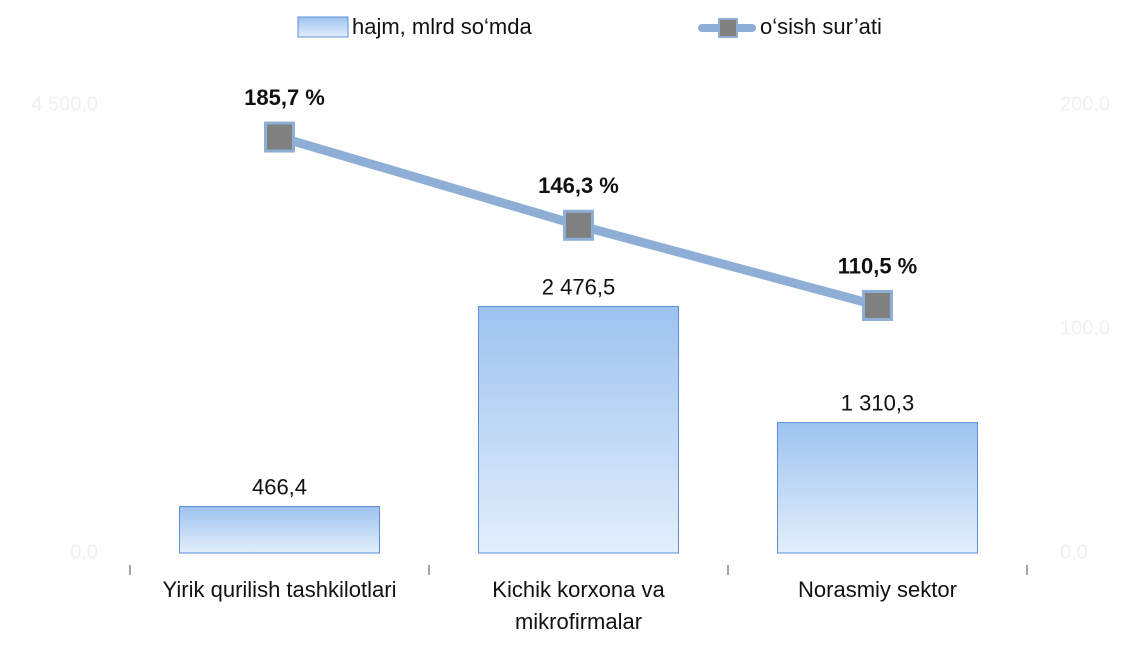 The width and height of the screenshot is (1126, 650). What do you see at coordinates (279, 486) in the screenshot?
I see `bar-value-label: 466,4` at bounding box center [279, 486].